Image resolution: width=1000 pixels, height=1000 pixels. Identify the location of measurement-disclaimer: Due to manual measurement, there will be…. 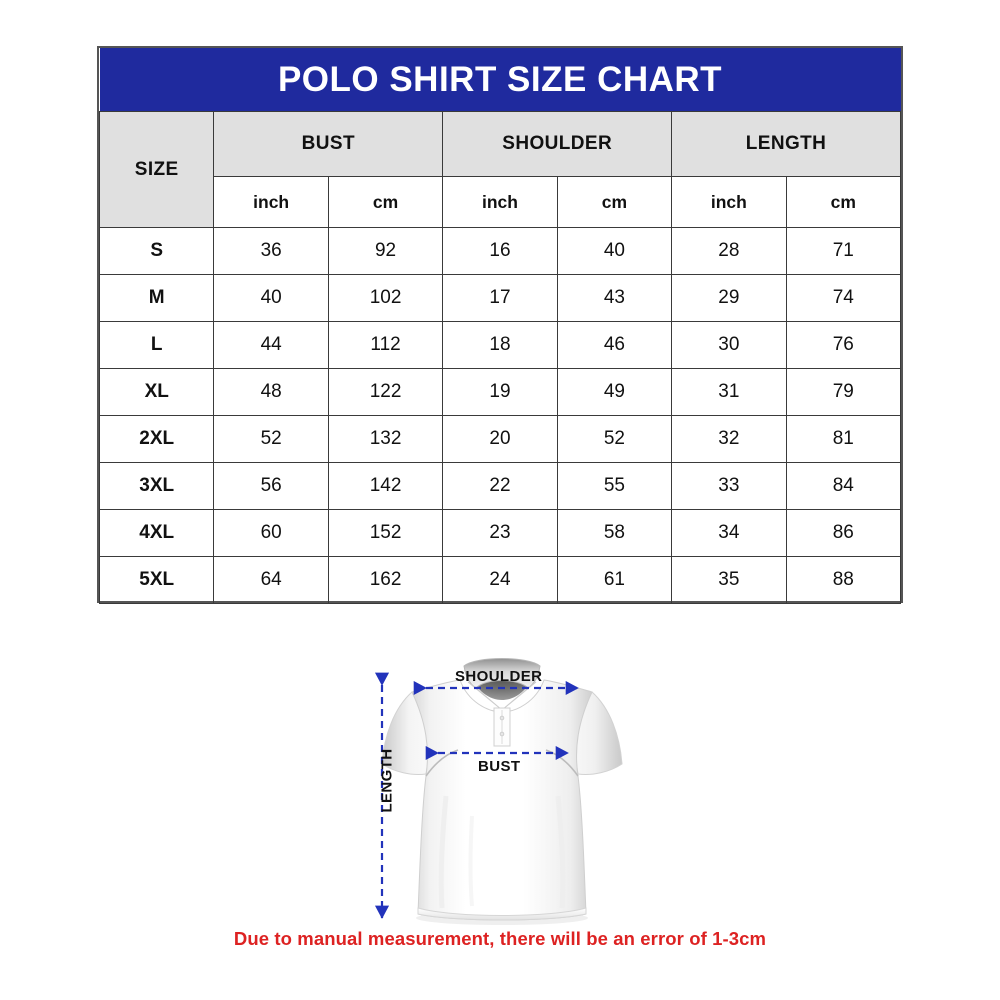
(500, 938).